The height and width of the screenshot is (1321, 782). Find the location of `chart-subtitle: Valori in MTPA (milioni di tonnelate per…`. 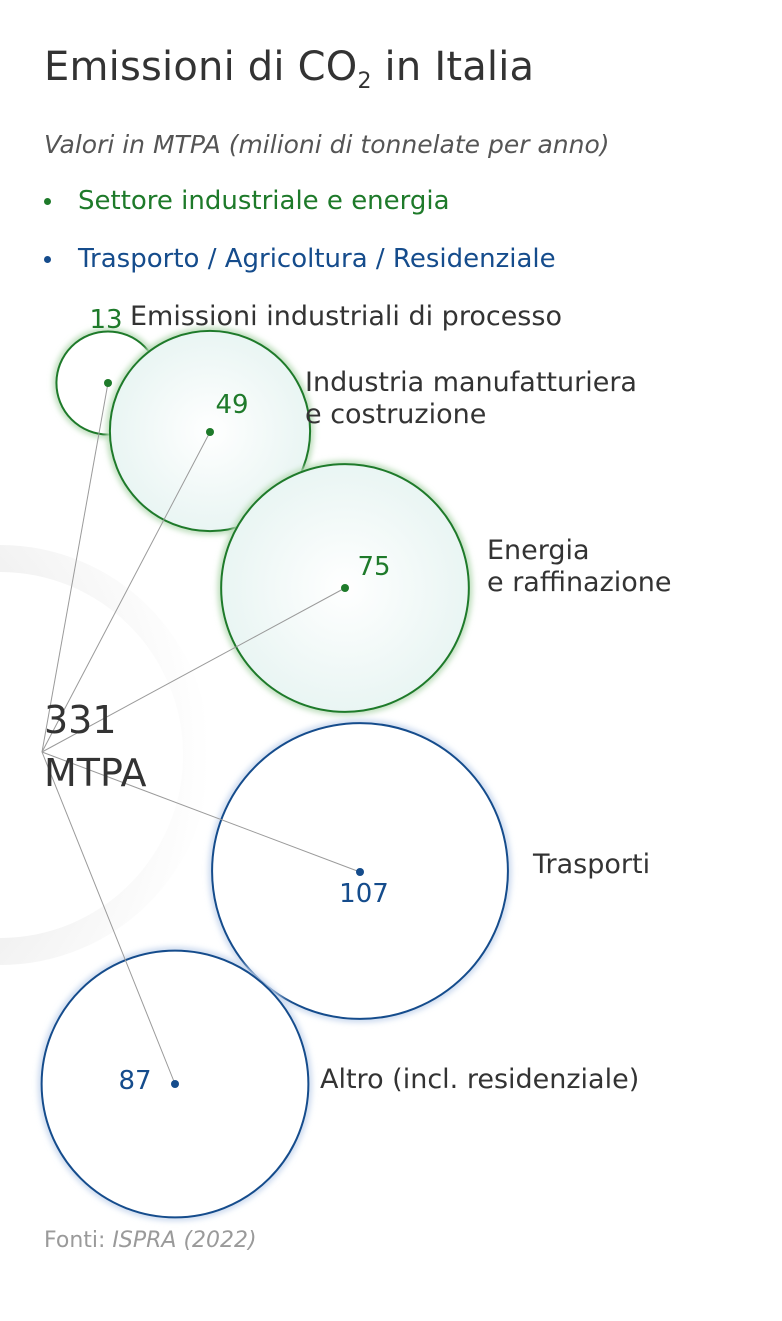

chart-subtitle: Valori in MTPA (milioni di tonnelate per… is located at coordinates (327, 144).